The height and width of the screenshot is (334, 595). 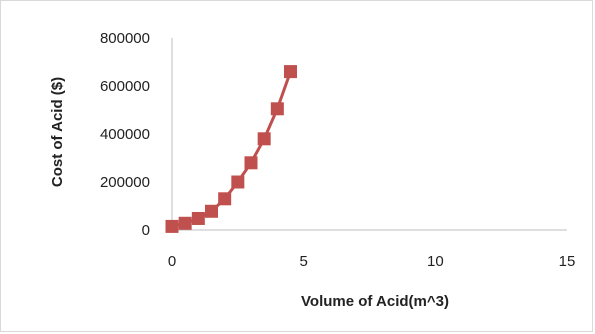 I want to click on series-line, so click(x=231, y=149).